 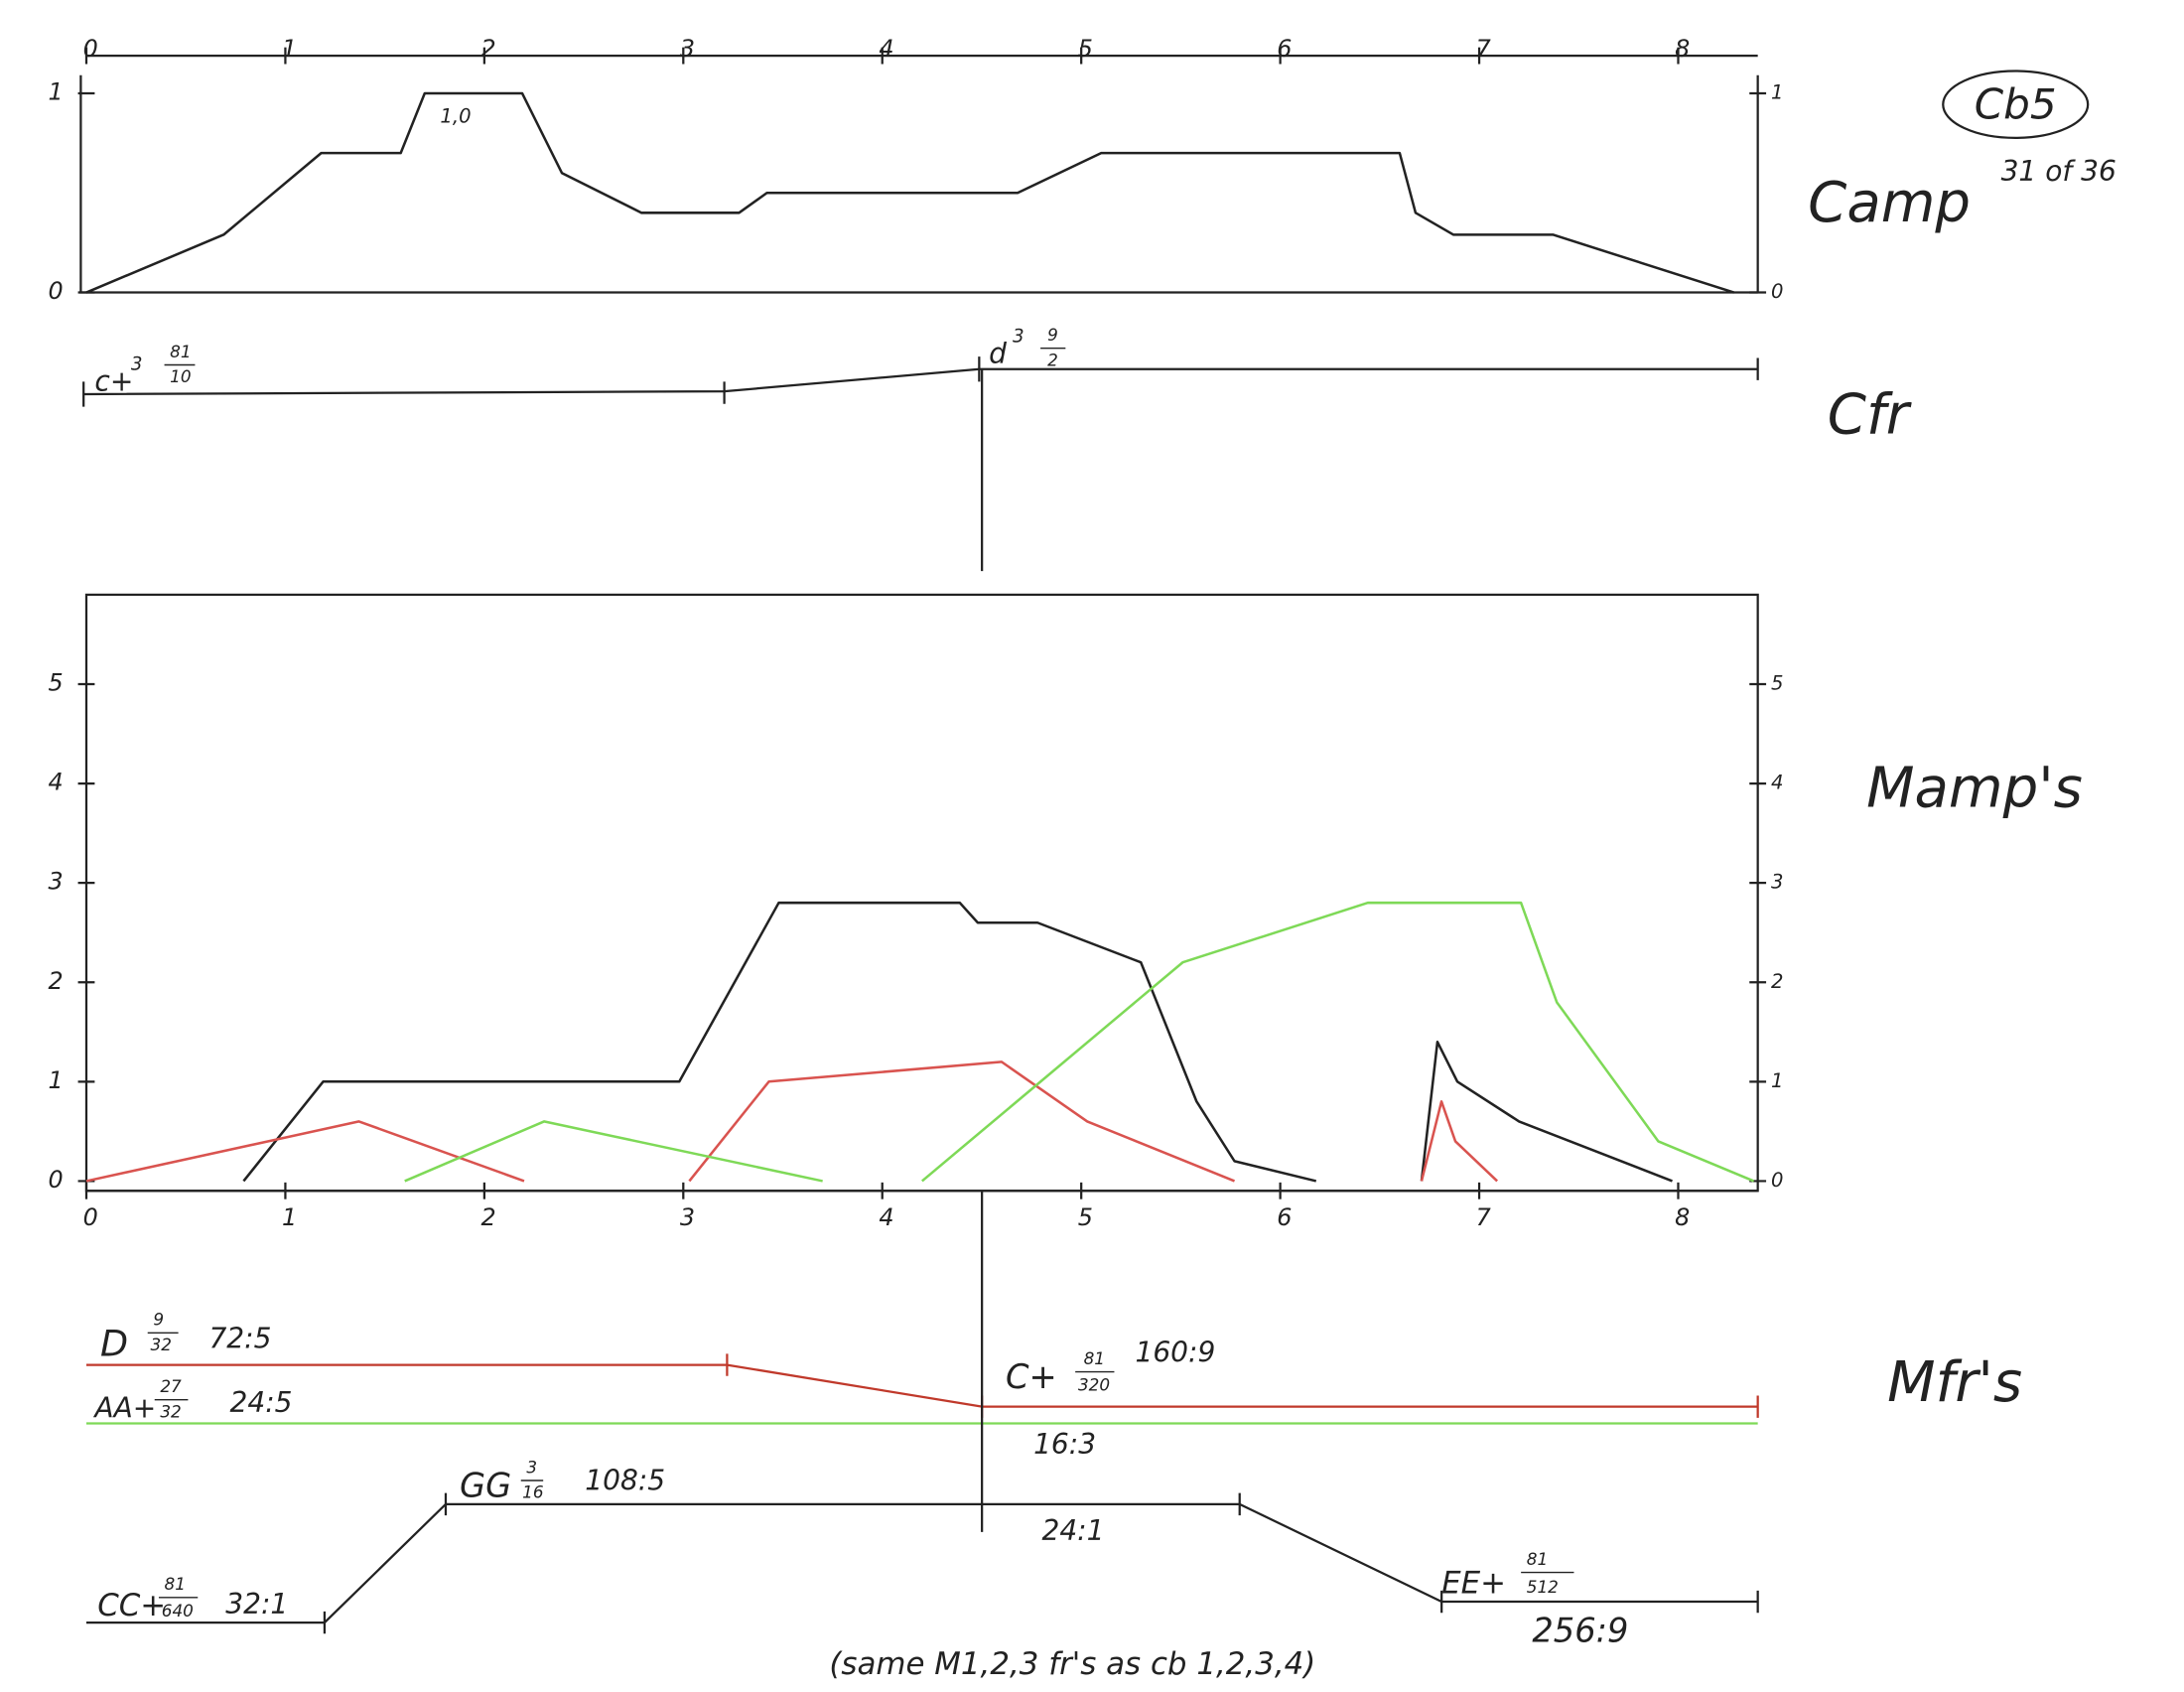 I want to click on ratio-label: 256:9, so click(x=1580, y=1630).